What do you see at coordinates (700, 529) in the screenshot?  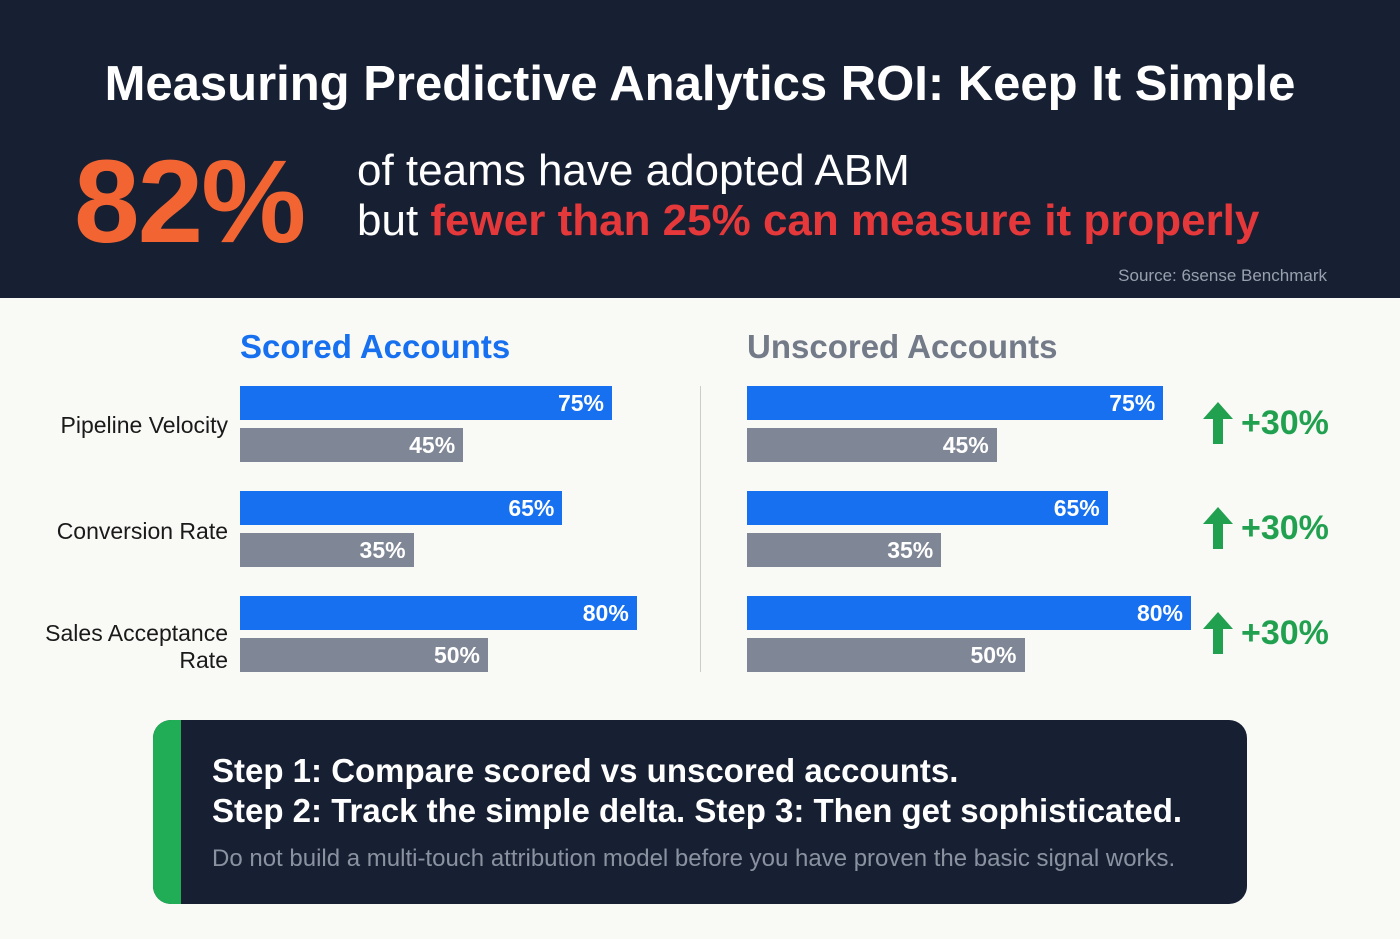 I see `panel-divider` at bounding box center [700, 529].